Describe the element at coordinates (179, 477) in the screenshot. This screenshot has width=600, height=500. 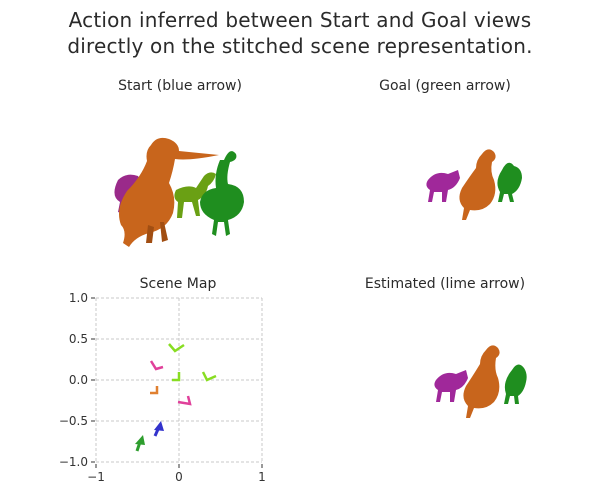
I see `x-tick-label: 0` at that location.